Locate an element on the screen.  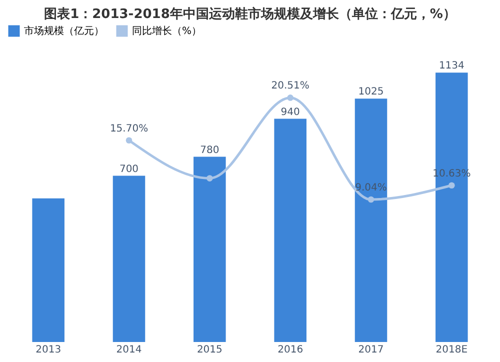
legend-label: 同比增长（%） is located at coordinates (167, 31).